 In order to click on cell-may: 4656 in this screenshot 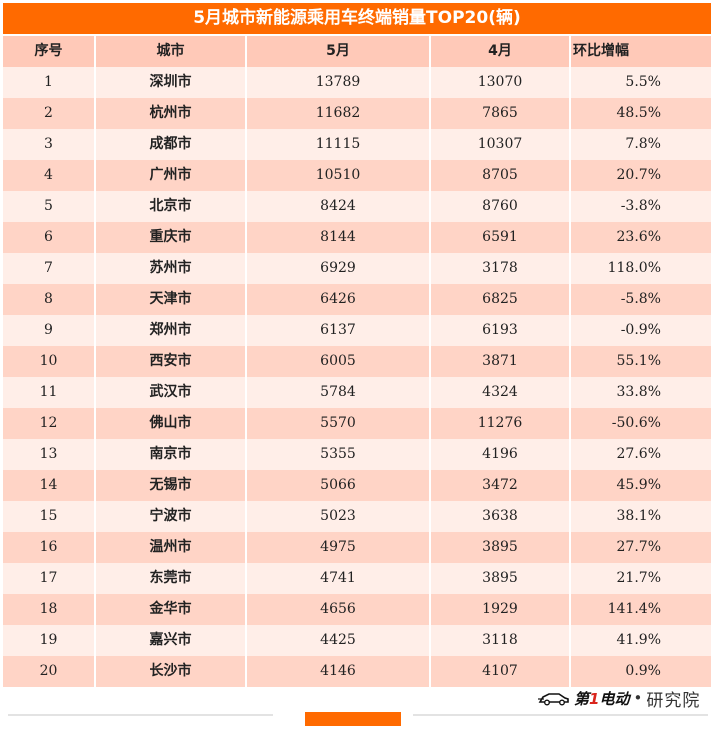, I will do `click(339, 609)`.